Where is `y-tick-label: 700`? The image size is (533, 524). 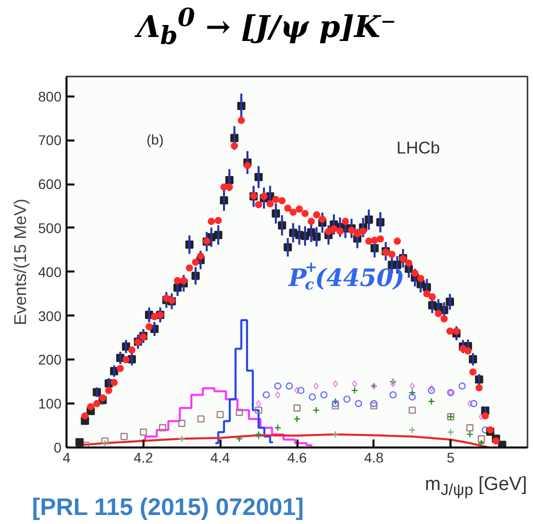
y-tick-label: 700 is located at coordinates (50, 140).